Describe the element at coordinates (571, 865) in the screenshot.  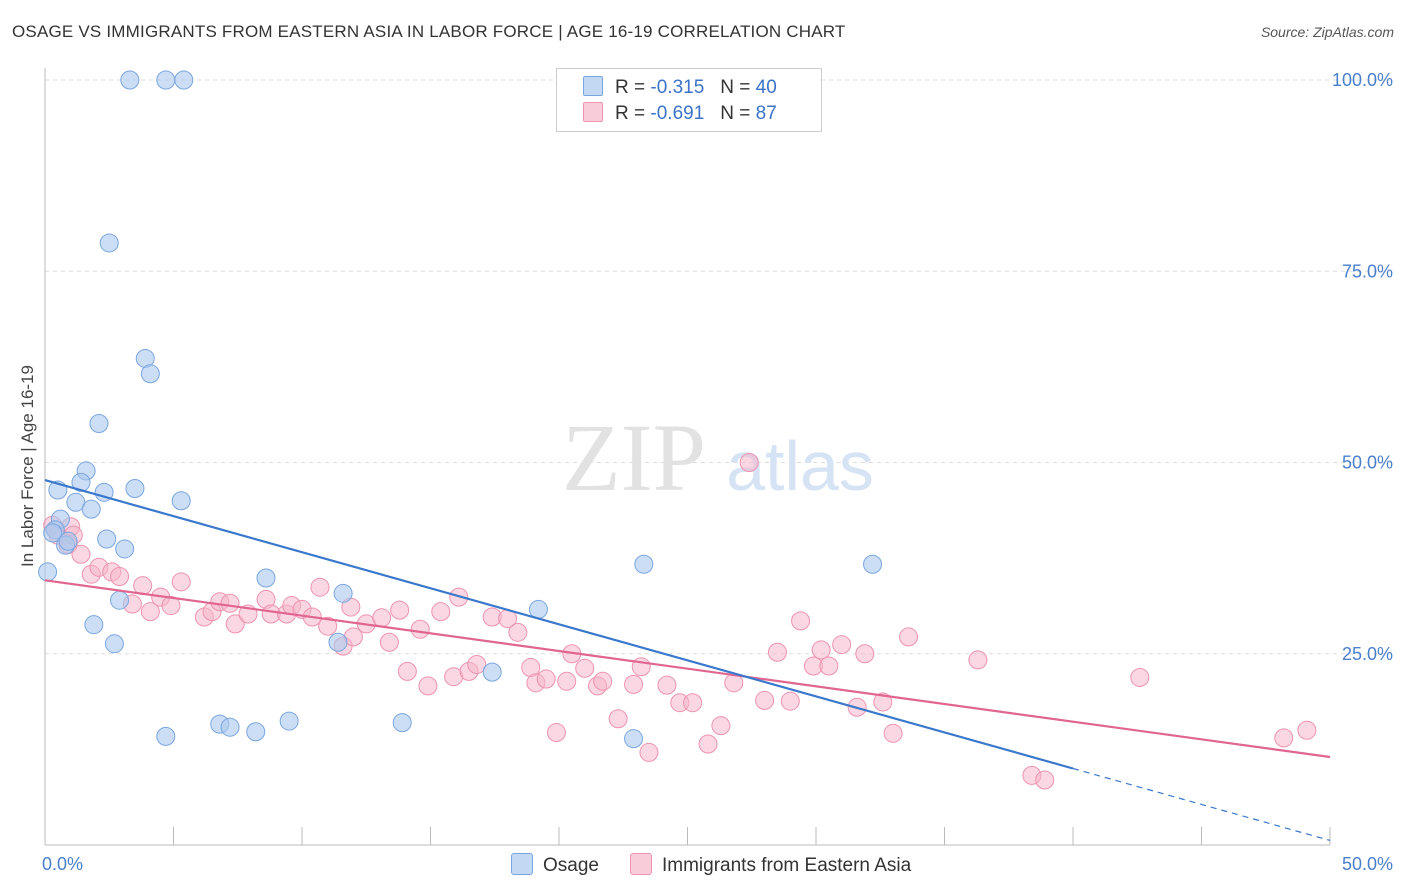
I see `bottom-legend-label-osage: Osage` at that location.